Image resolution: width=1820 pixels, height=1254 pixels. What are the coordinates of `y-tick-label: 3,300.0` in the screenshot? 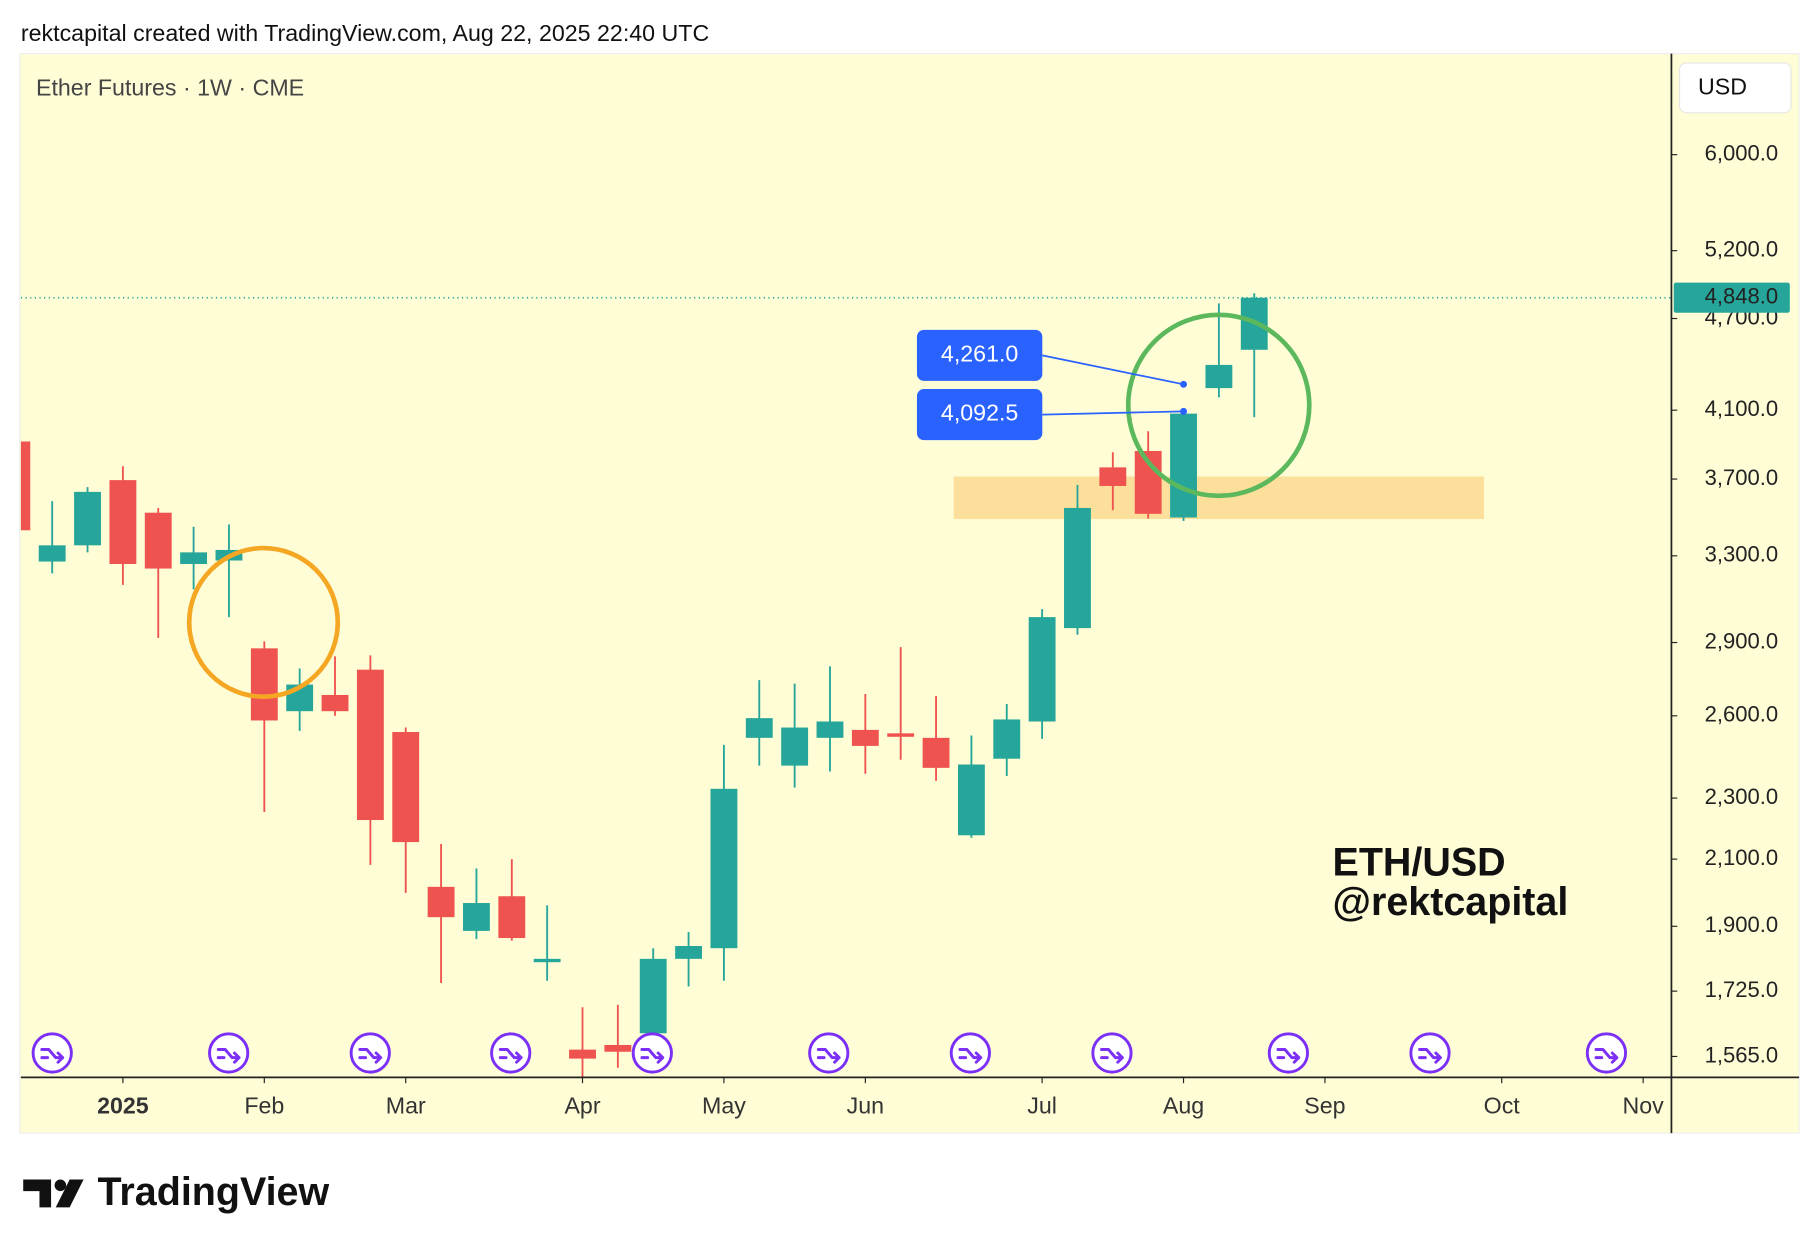 It's located at (1742, 554).